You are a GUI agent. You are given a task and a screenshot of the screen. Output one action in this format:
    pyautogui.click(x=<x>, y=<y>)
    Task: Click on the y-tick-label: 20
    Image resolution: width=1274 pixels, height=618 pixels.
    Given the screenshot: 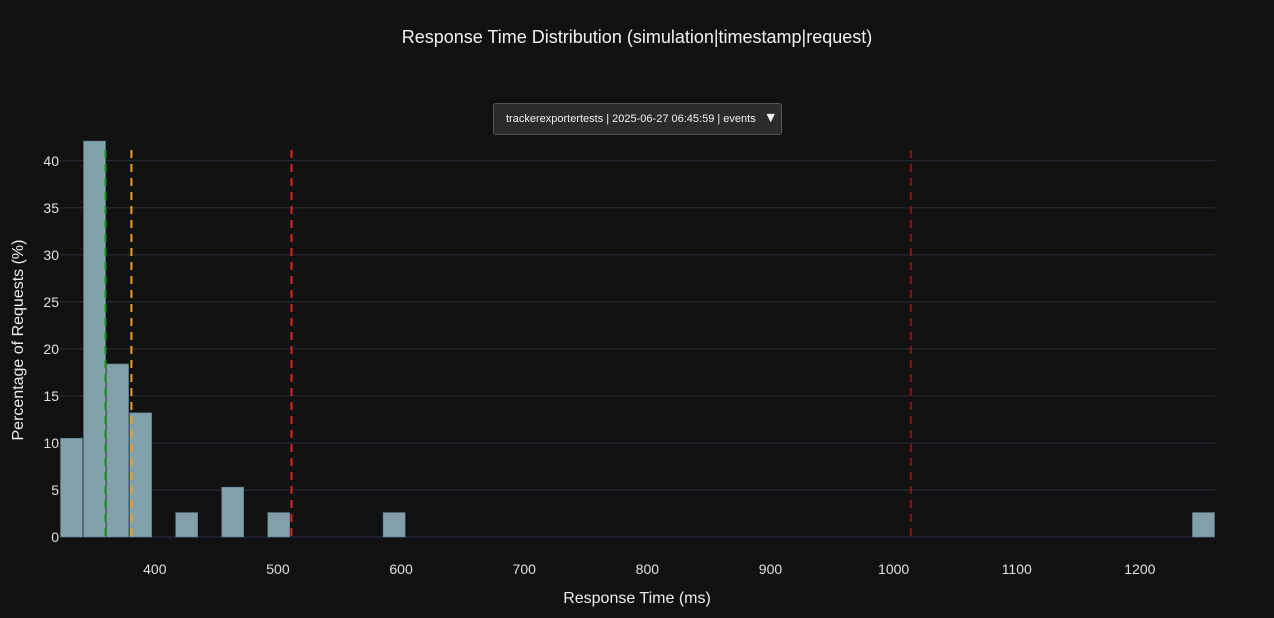 What is the action you would take?
    pyautogui.click(x=51, y=349)
    